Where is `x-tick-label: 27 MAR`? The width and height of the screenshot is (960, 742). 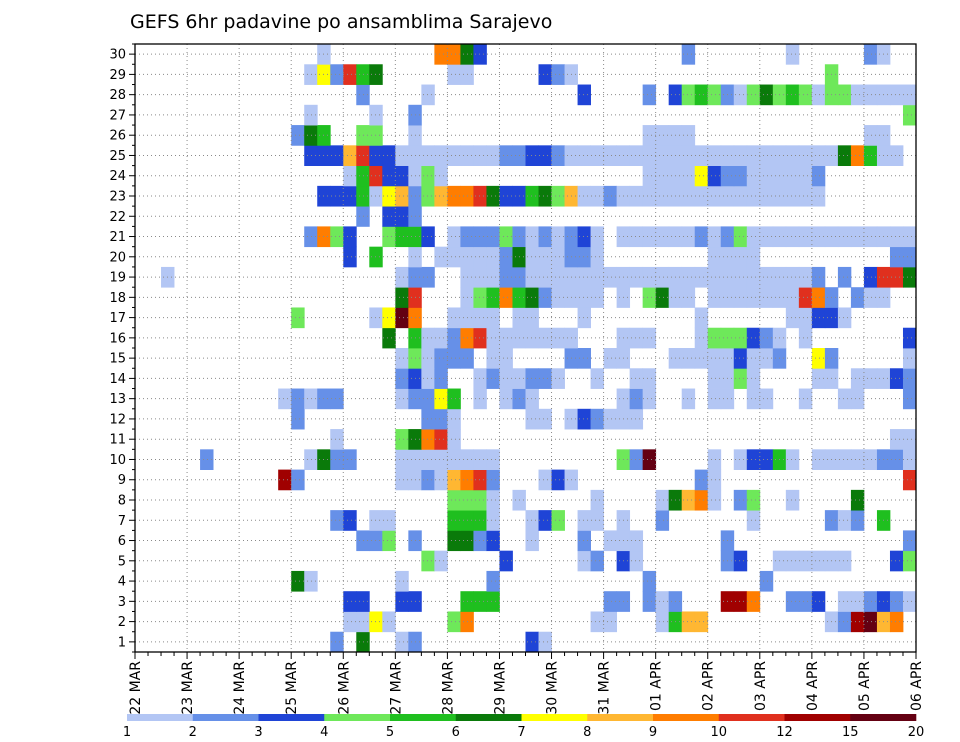 x-tick-label: 27 MAR is located at coordinates (396, 688).